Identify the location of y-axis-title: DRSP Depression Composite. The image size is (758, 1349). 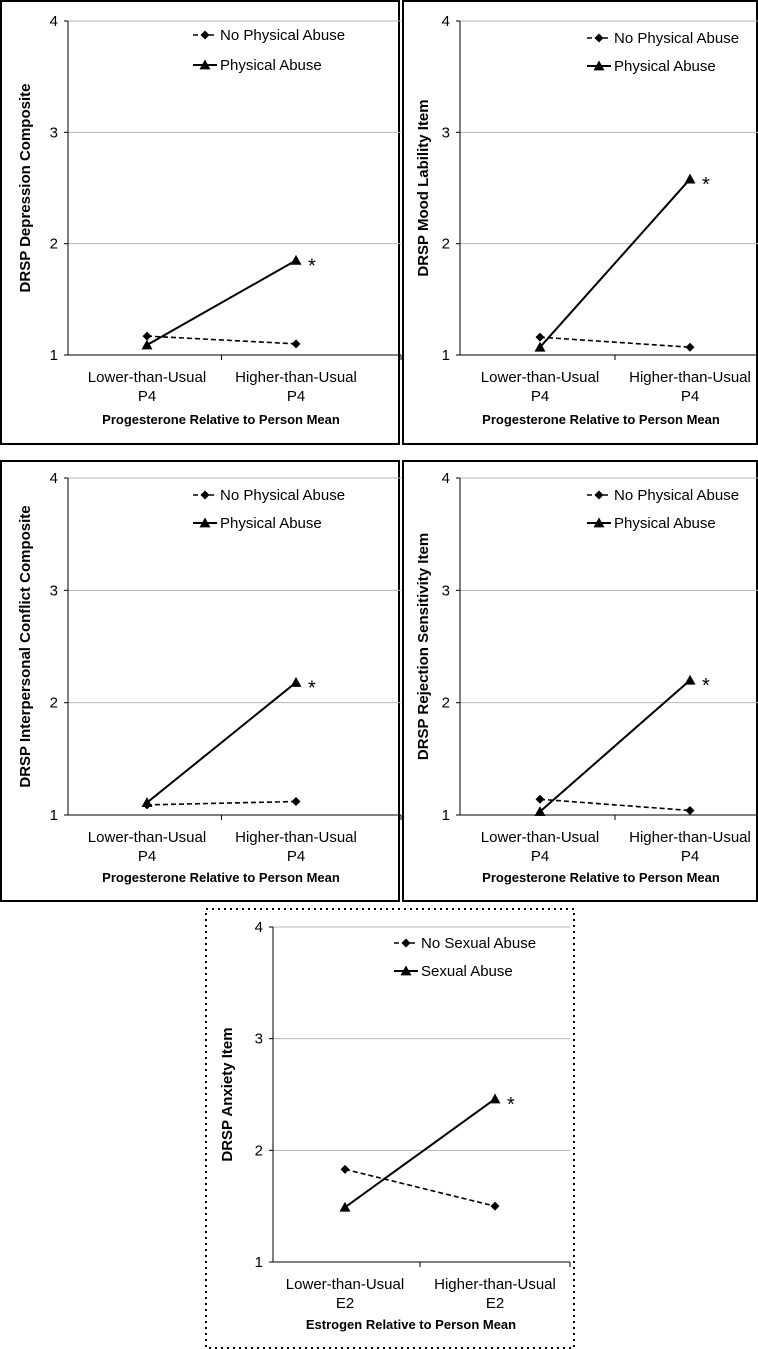
(25, 188).